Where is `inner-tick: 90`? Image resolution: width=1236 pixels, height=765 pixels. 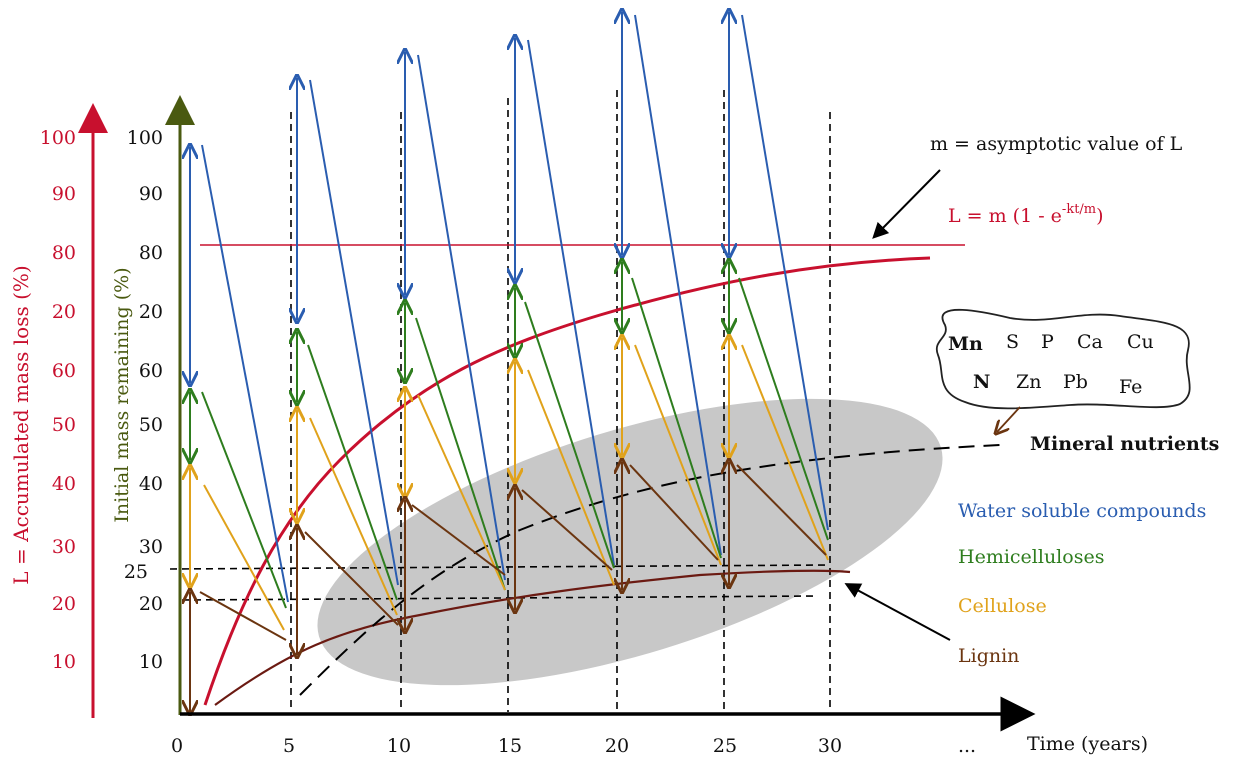 inner-tick: 90 is located at coordinates (151, 194).